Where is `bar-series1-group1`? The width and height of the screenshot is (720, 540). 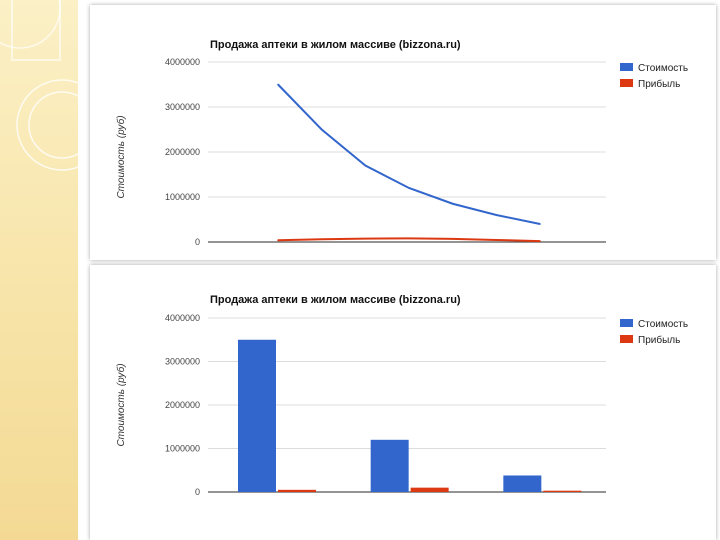
bar-series1-group1 is located at coordinates (257, 415).